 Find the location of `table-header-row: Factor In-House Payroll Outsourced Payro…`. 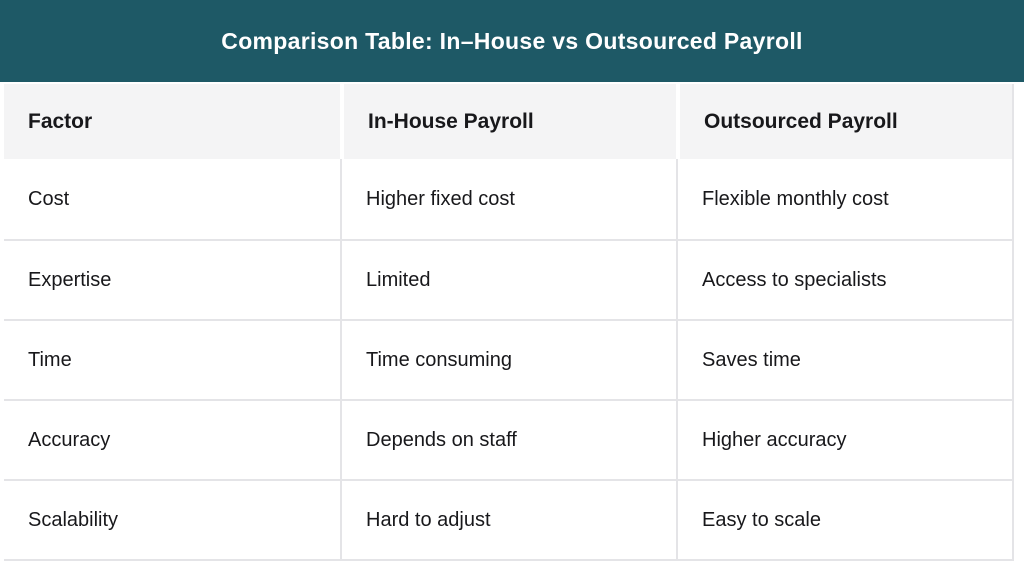

table-header-row: Factor In-House Payroll Outsourced Payro… is located at coordinates (508, 121).